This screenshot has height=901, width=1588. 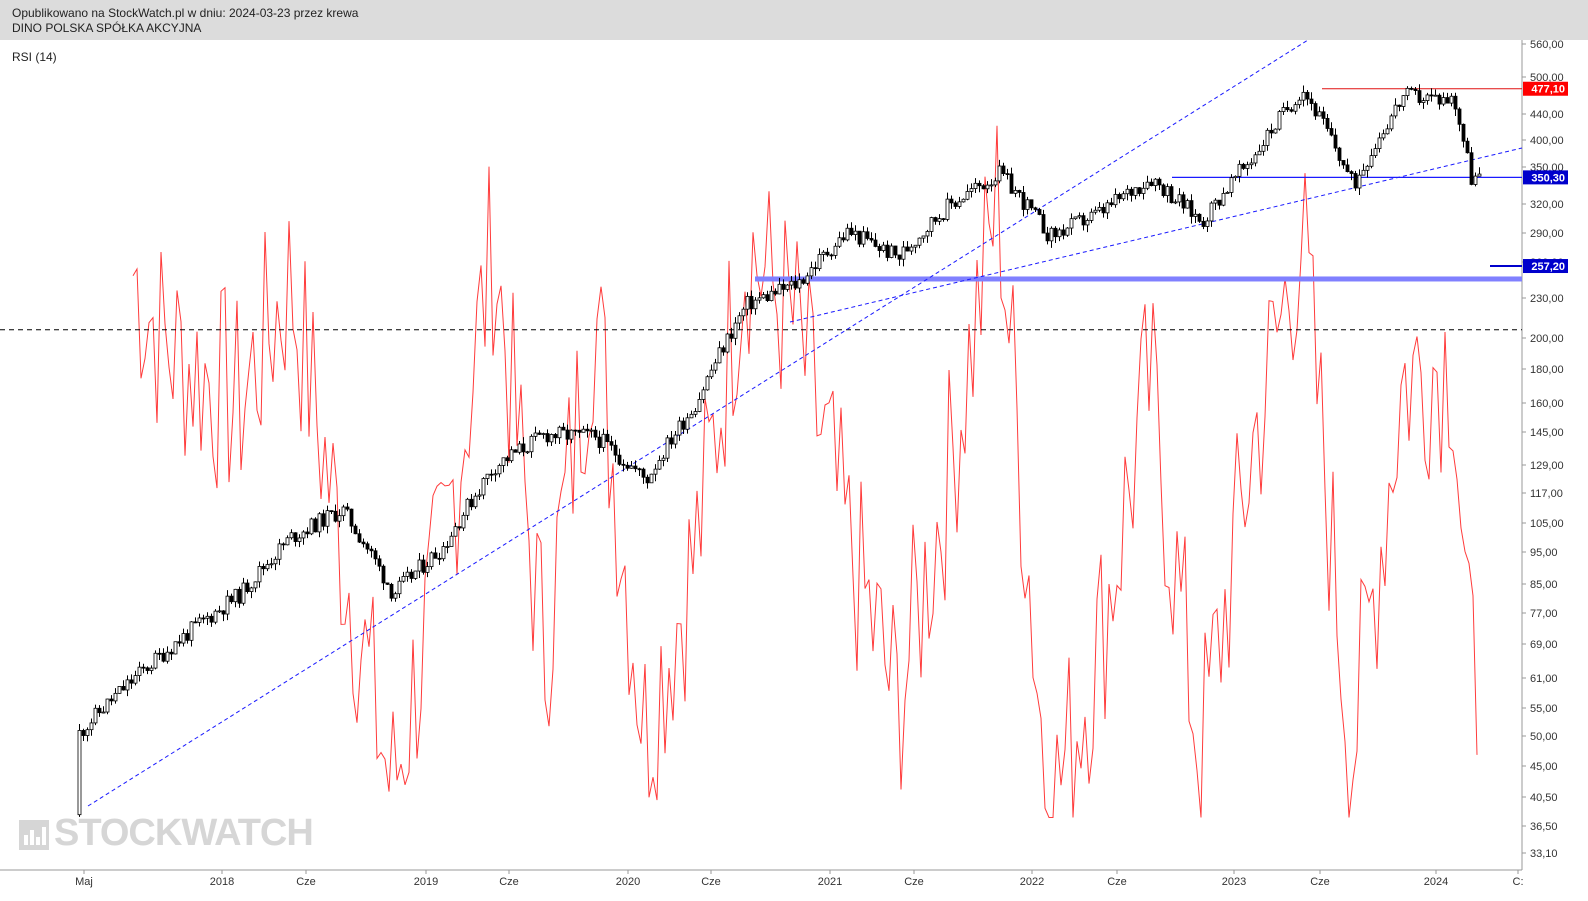 I want to click on x-tick-label: 2023, so click(x=1234, y=882).